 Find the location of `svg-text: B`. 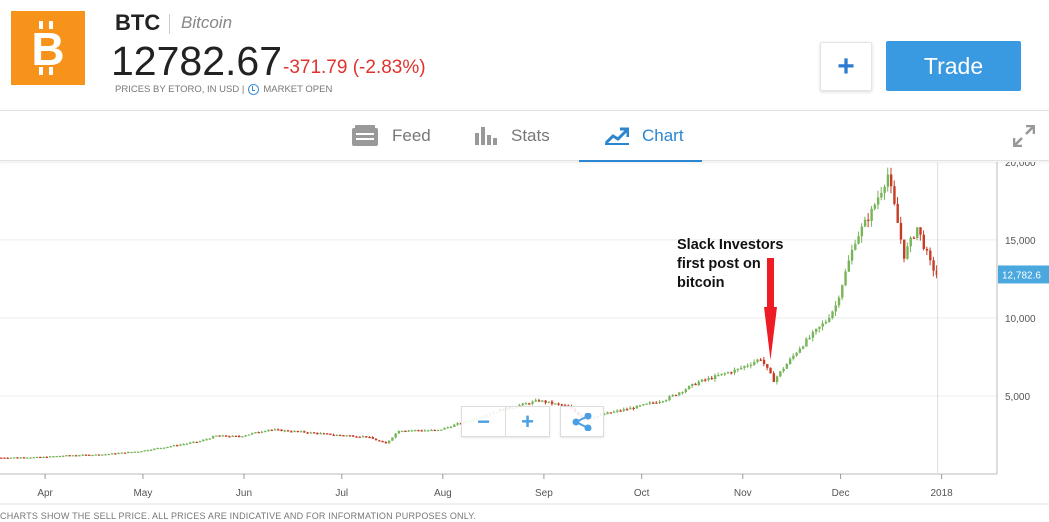

svg-text: B is located at coordinates (47, 49).